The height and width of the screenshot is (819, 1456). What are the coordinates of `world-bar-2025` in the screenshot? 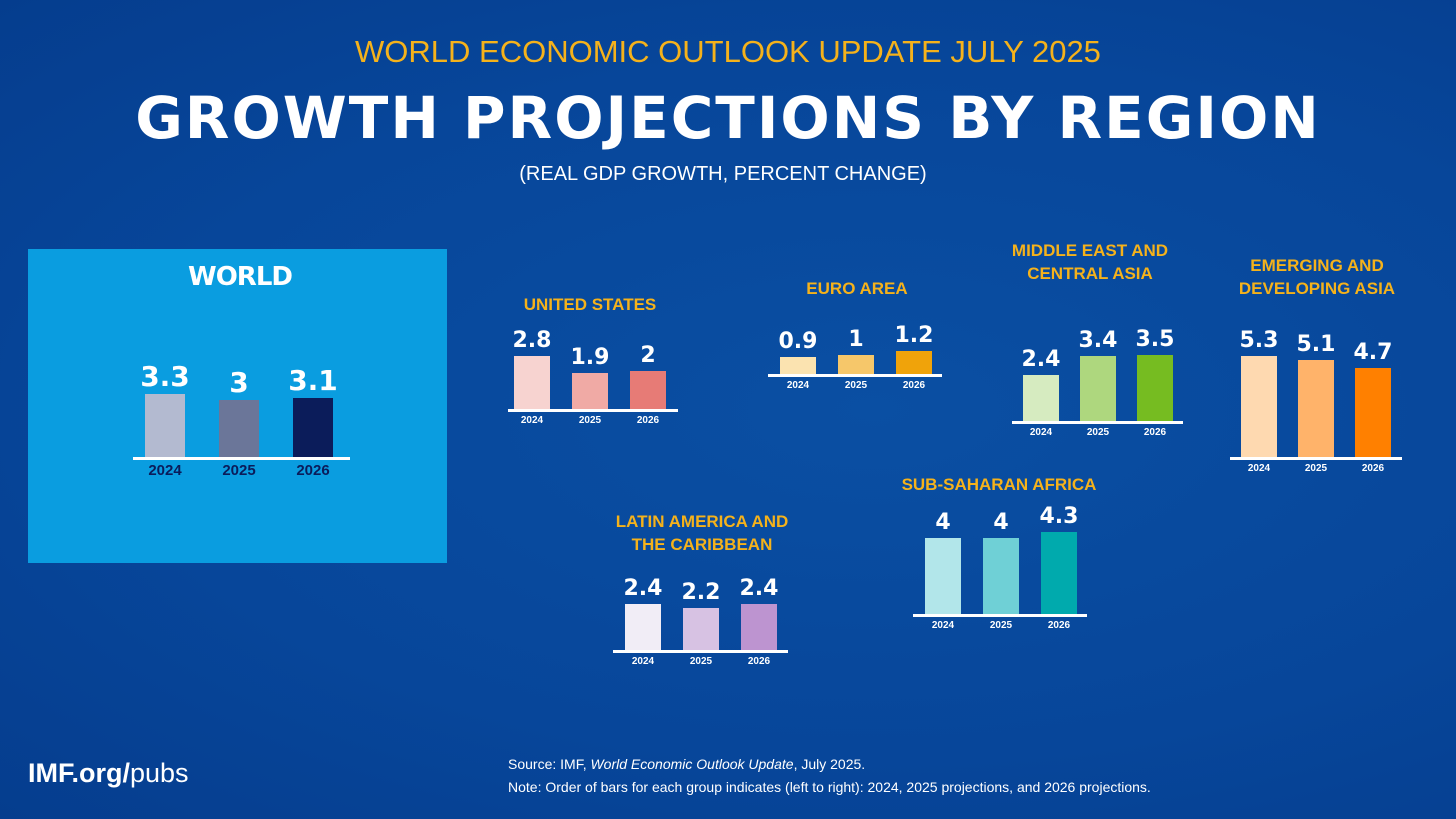 It's located at (239, 428).